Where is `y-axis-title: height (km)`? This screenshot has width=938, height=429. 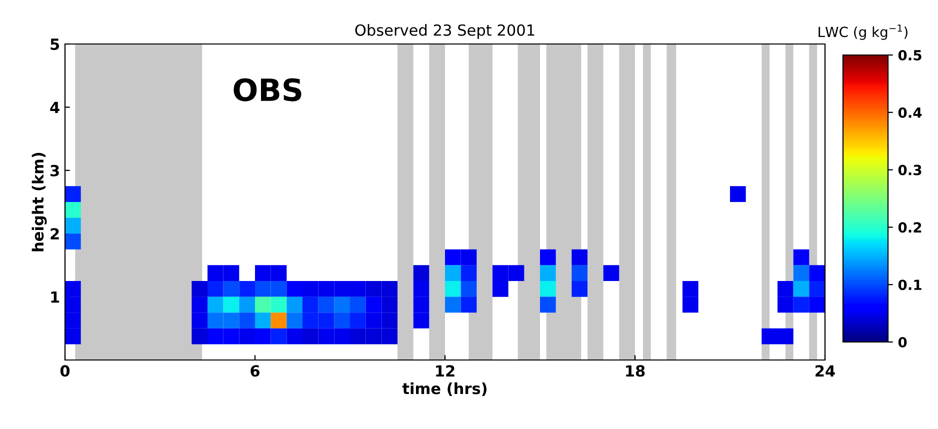
y-axis-title: height (km) is located at coordinates (39, 202).